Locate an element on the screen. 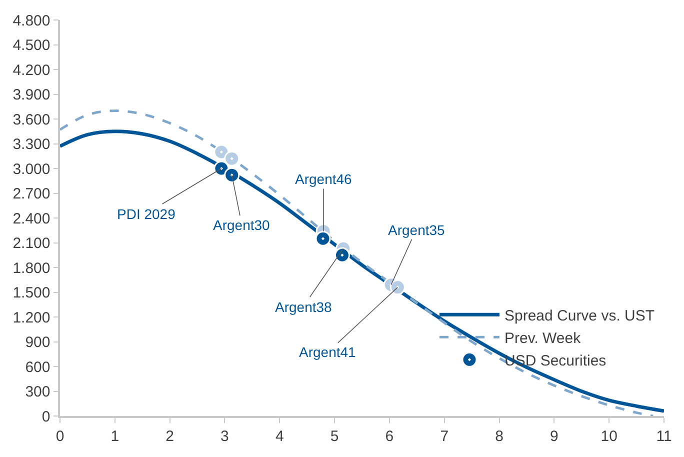 The image size is (684, 457). y-tick-label: 4.200 is located at coordinates (31, 70).